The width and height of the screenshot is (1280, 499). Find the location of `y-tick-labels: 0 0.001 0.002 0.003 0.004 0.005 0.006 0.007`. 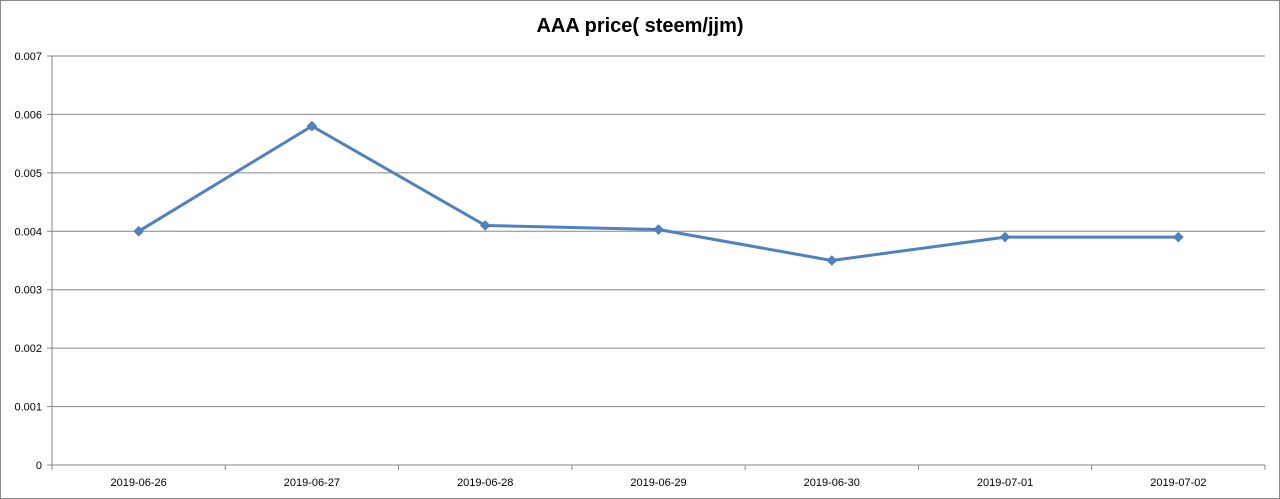

y-tick-labels: 0 0.001 0.002 0.003 0.004 0.005 0.006 0.007 is located at coordinates (28, 261).